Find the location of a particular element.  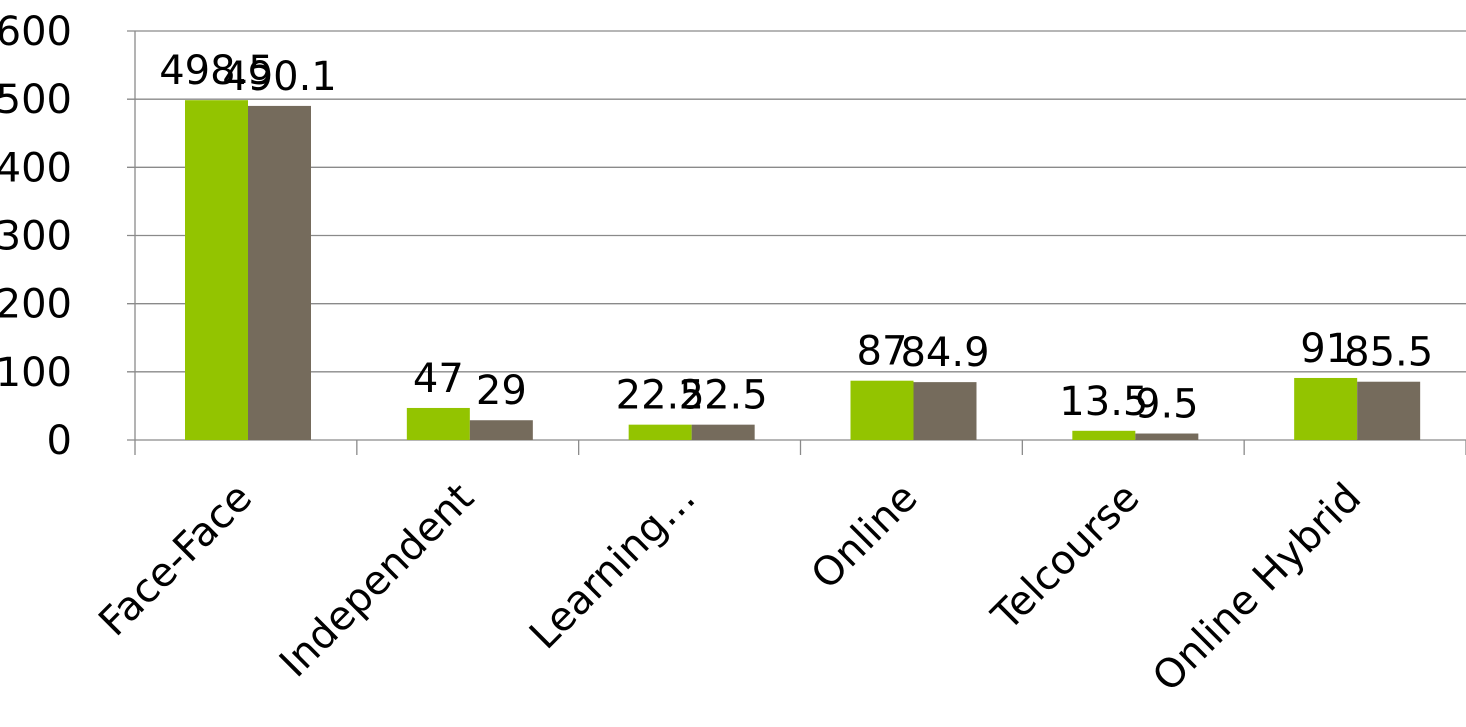

data-label: 91 is located at coordinates (1325, 349).